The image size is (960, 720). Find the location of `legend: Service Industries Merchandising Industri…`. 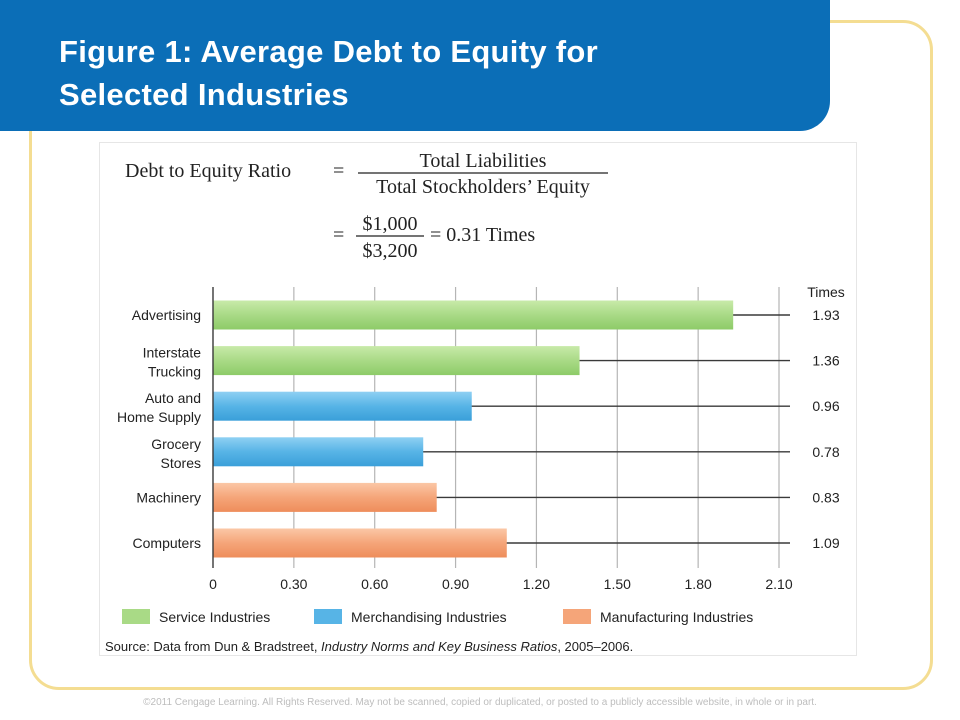

legend: Service Industries Merchandising Industri… is located at coordinates (437, 617).